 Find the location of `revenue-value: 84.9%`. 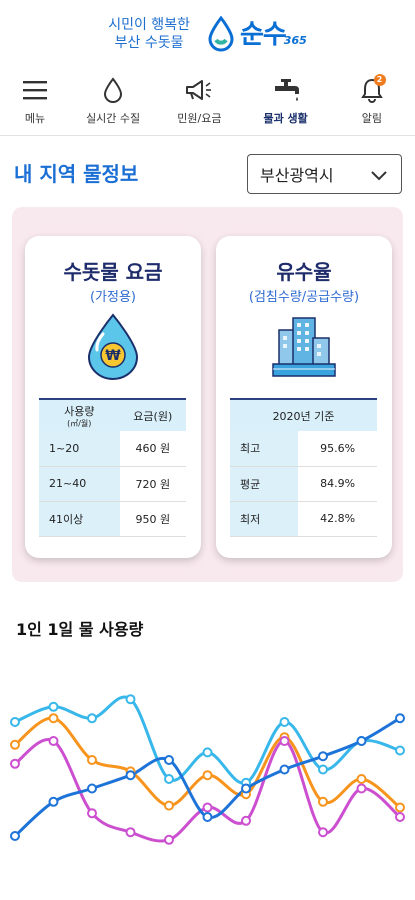

revenue-value: 84.9% is located at coordinates (337, 484).